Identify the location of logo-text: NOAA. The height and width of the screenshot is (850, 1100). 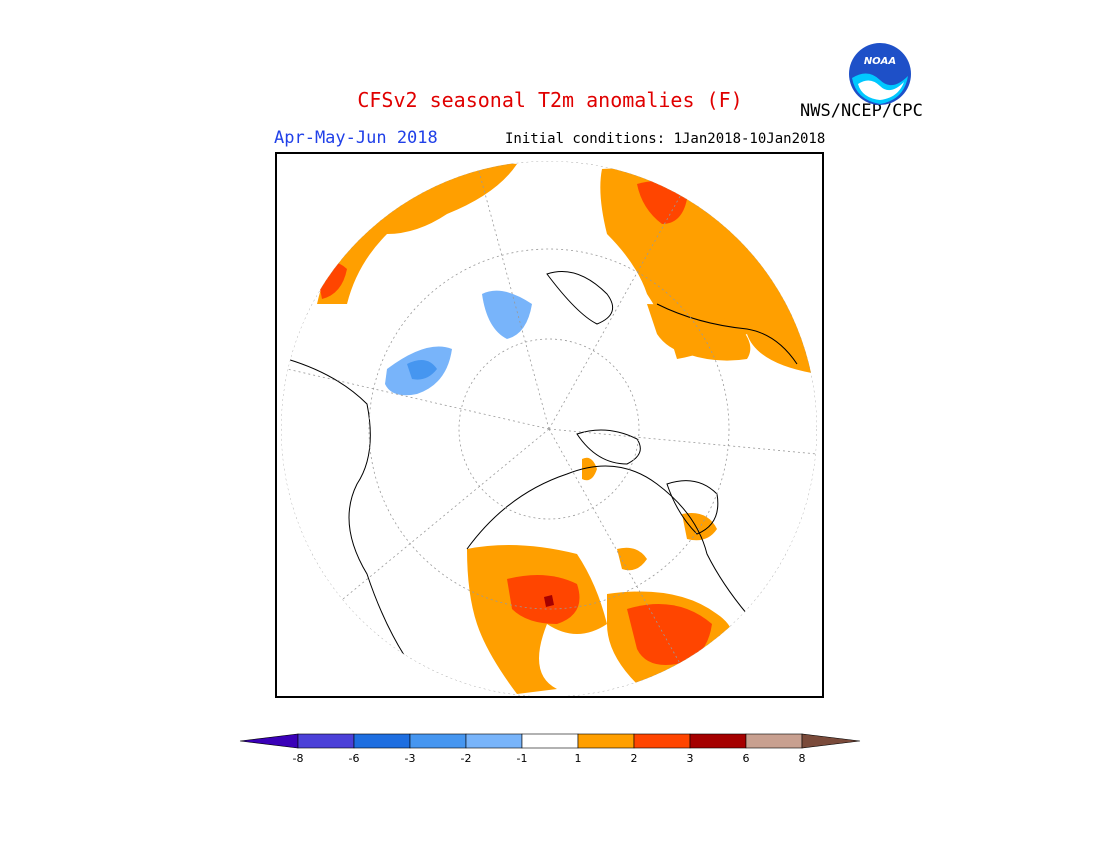
(880, 61).